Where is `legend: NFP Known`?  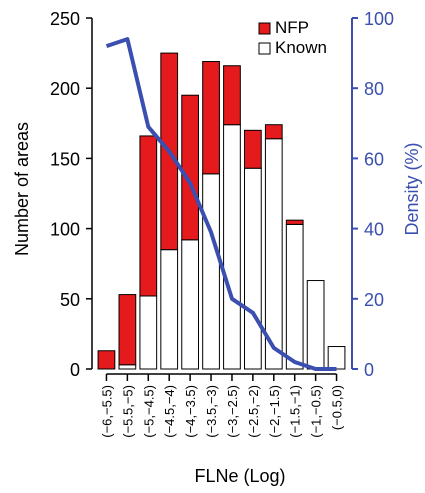
legend: NFP Known is located at coordinates (292, 37).